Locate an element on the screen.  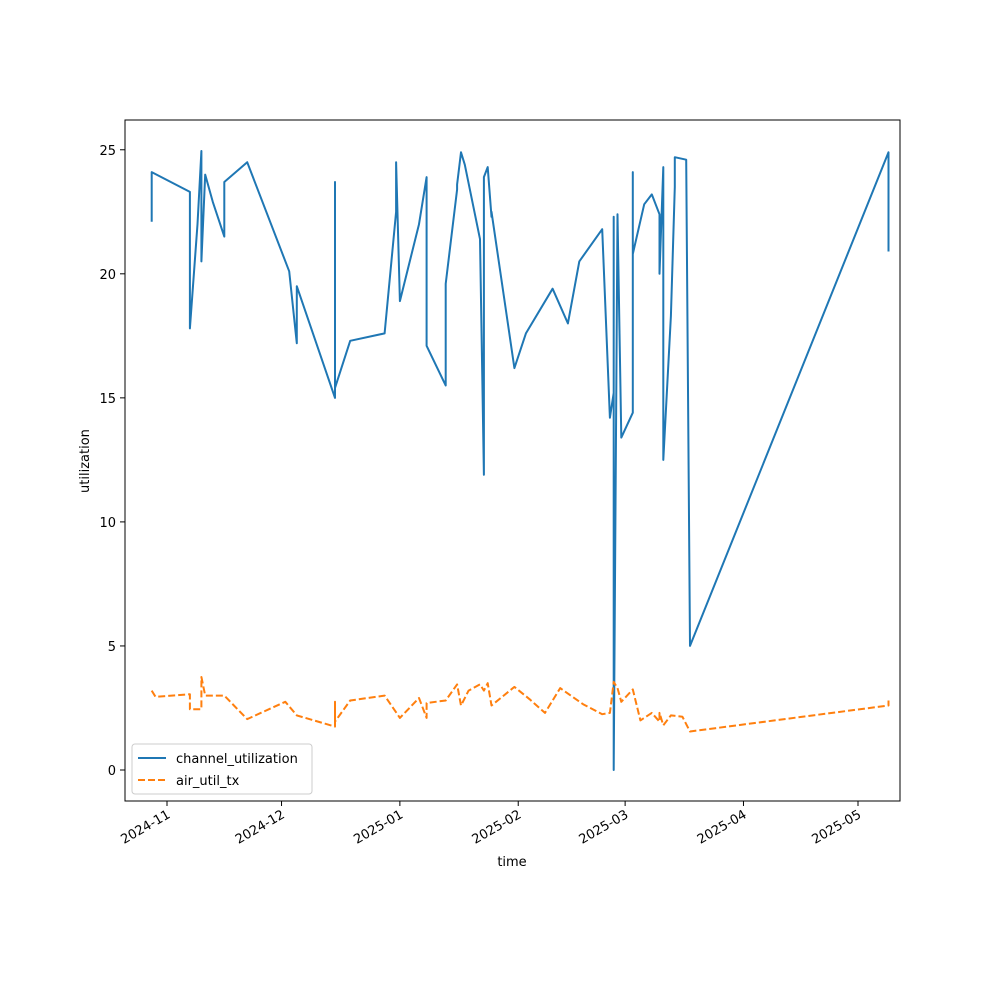
legend-label: channel_utilization is located at coordinates (237, 759).